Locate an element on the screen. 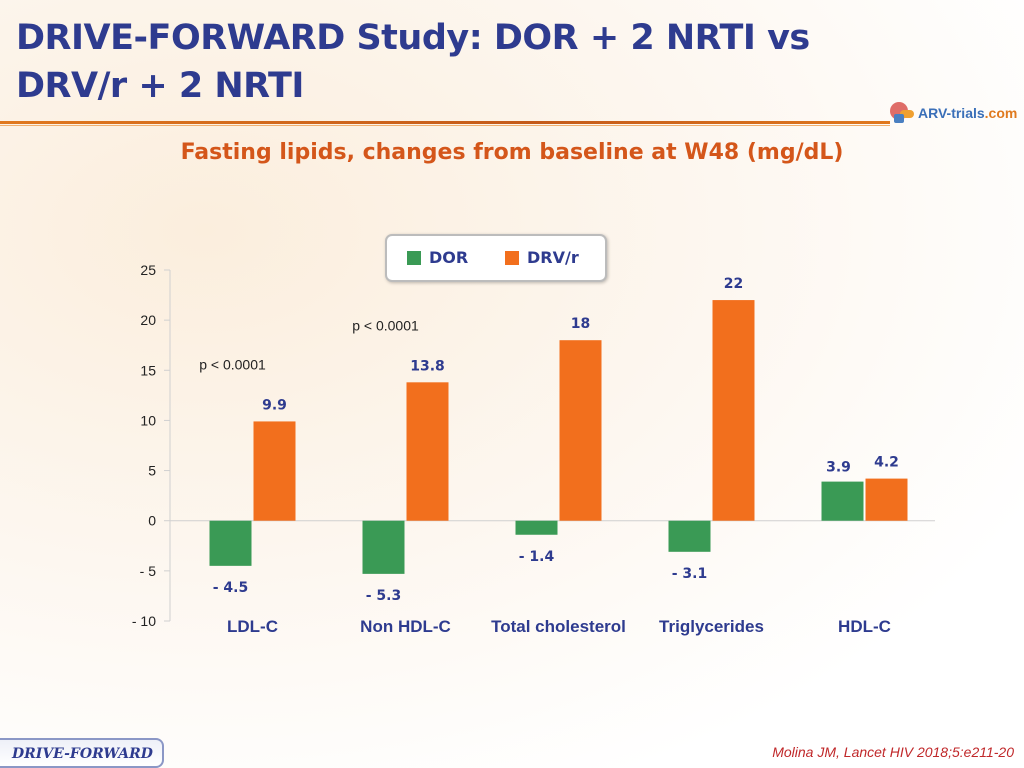  title-divider is located at coordinates (445, 122).